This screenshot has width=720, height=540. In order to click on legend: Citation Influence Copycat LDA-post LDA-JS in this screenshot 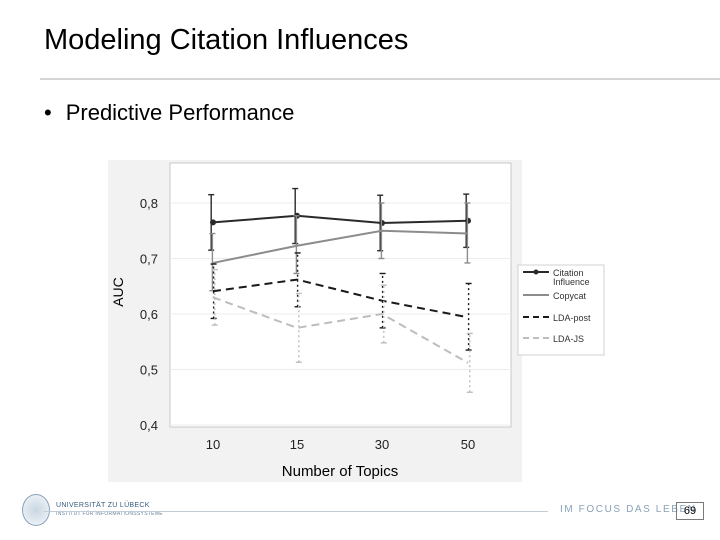, I will do `click(557, 306)`.